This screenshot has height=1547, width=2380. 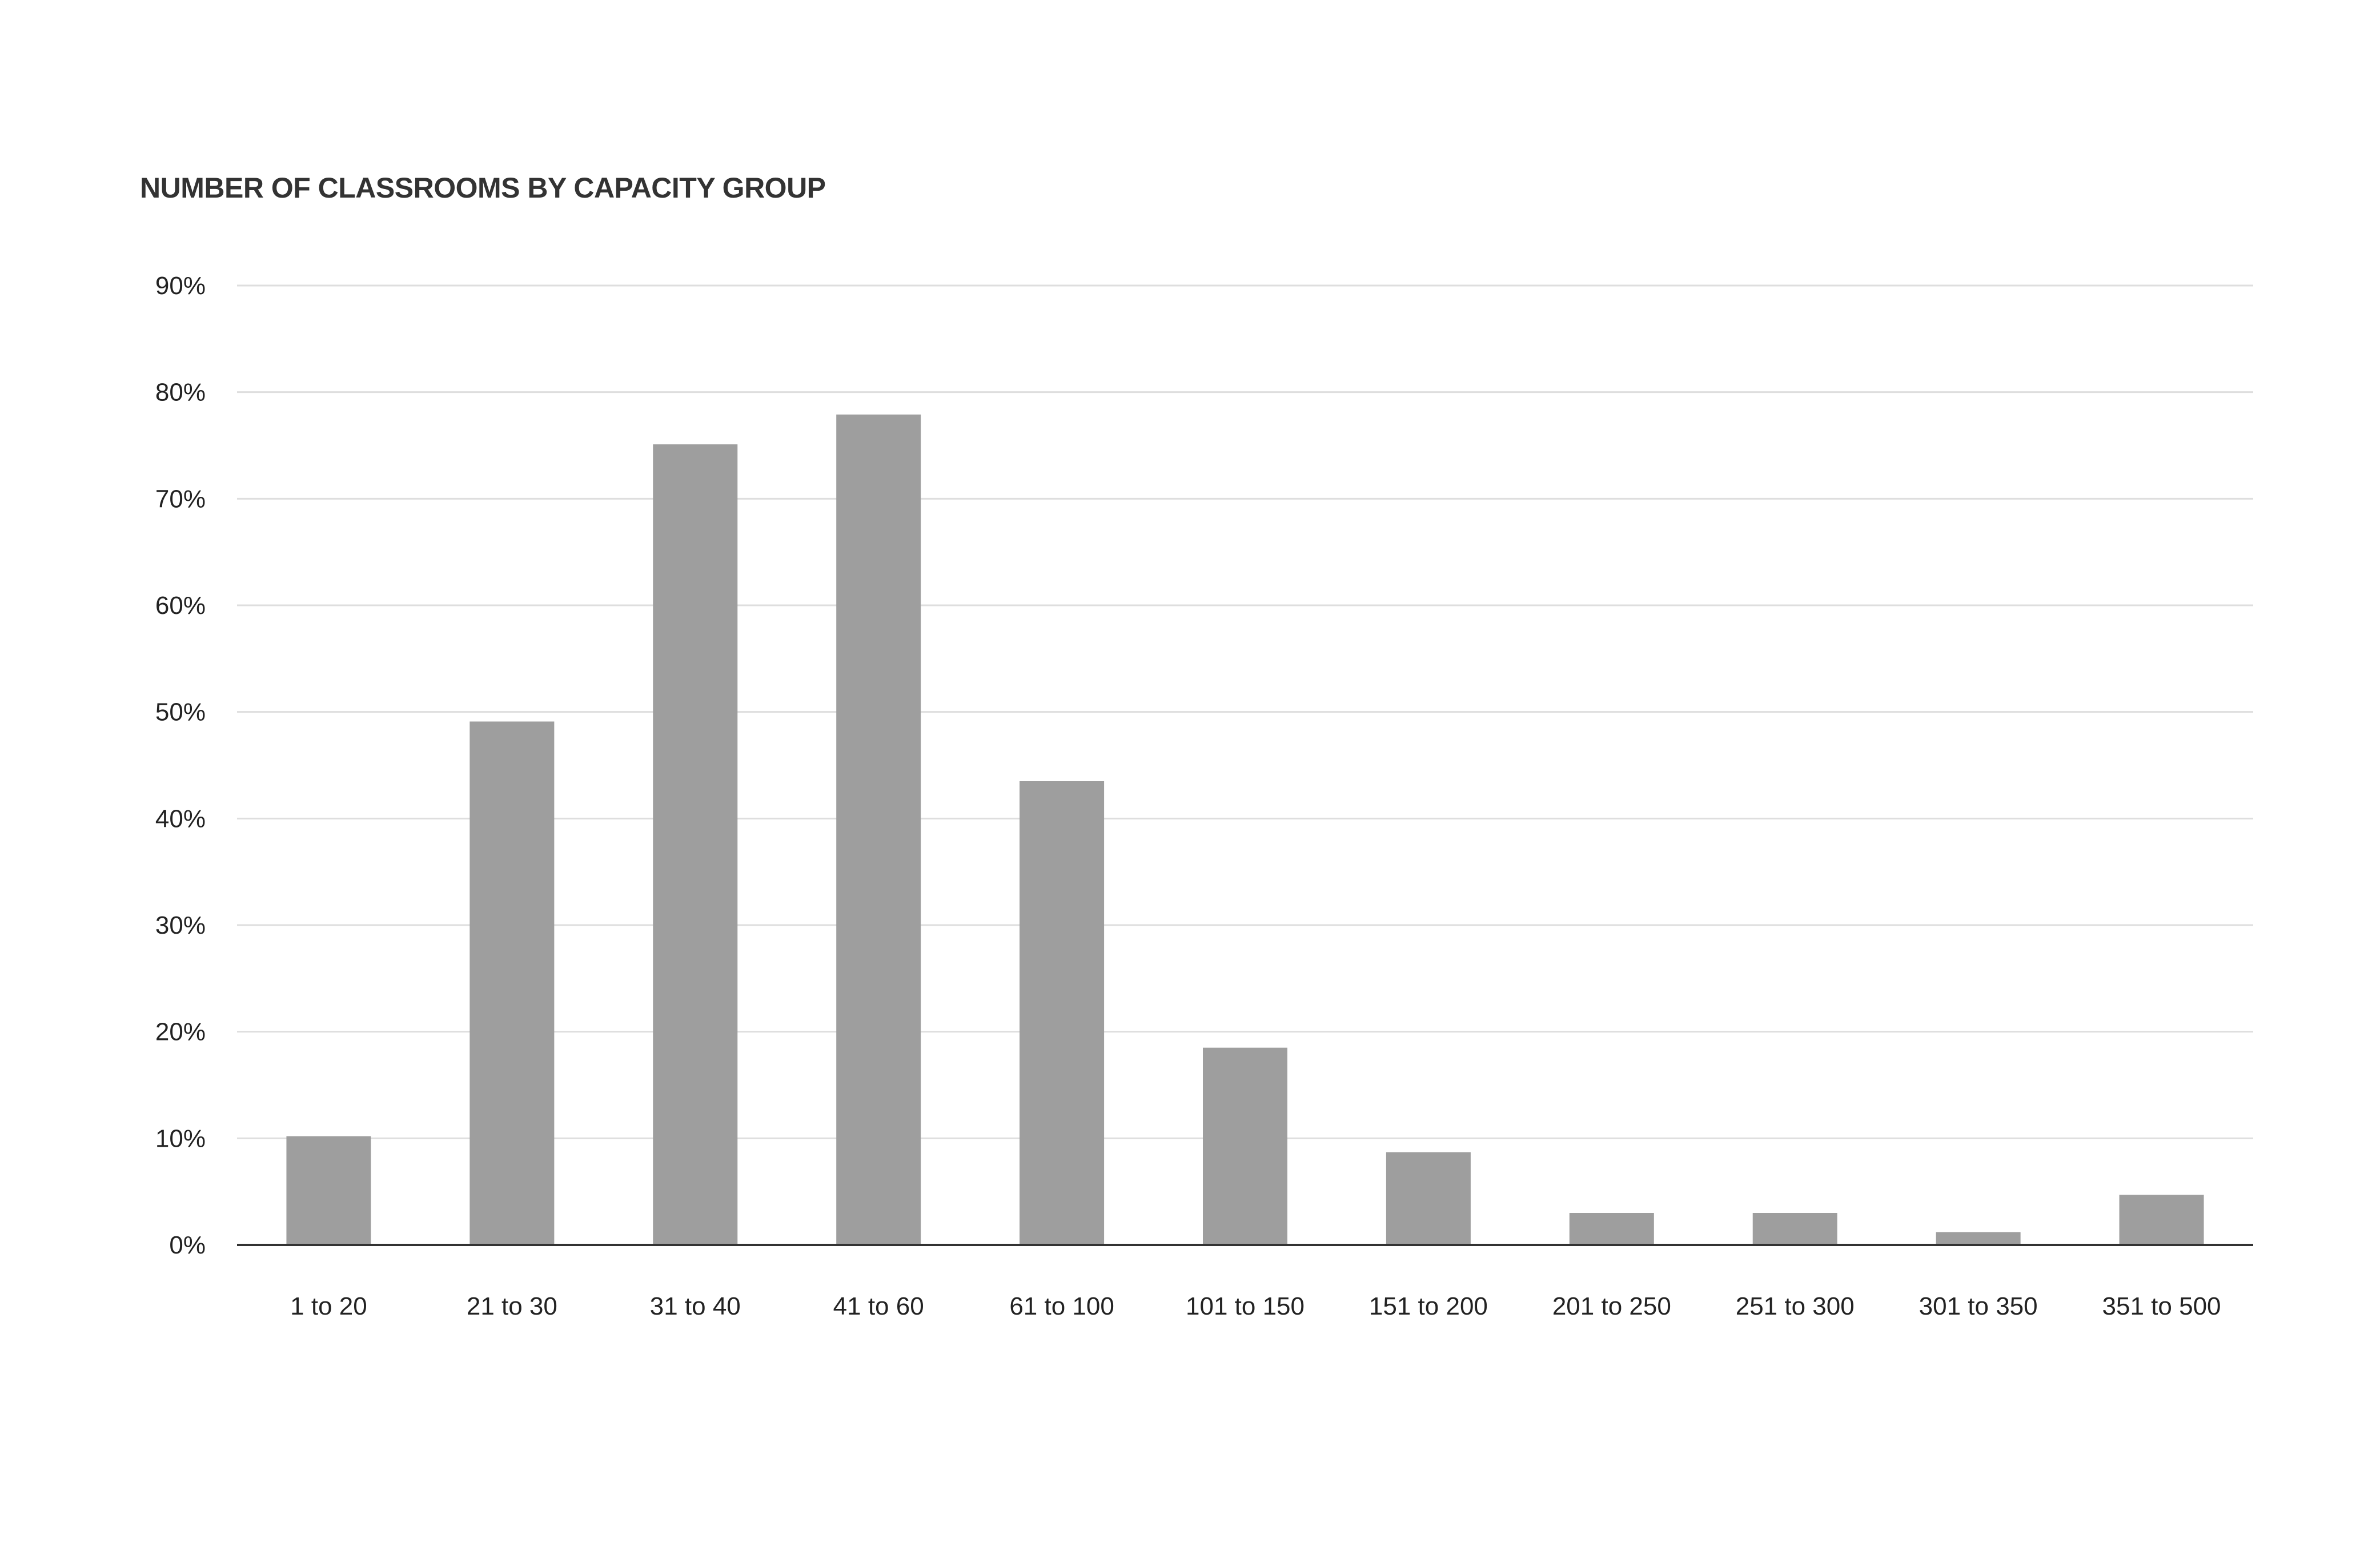 What do you see at coordinates (878, 1306) in the screenshot?
I see `x-tick-label: 41 to 60` at bounding box center [878, 1306].